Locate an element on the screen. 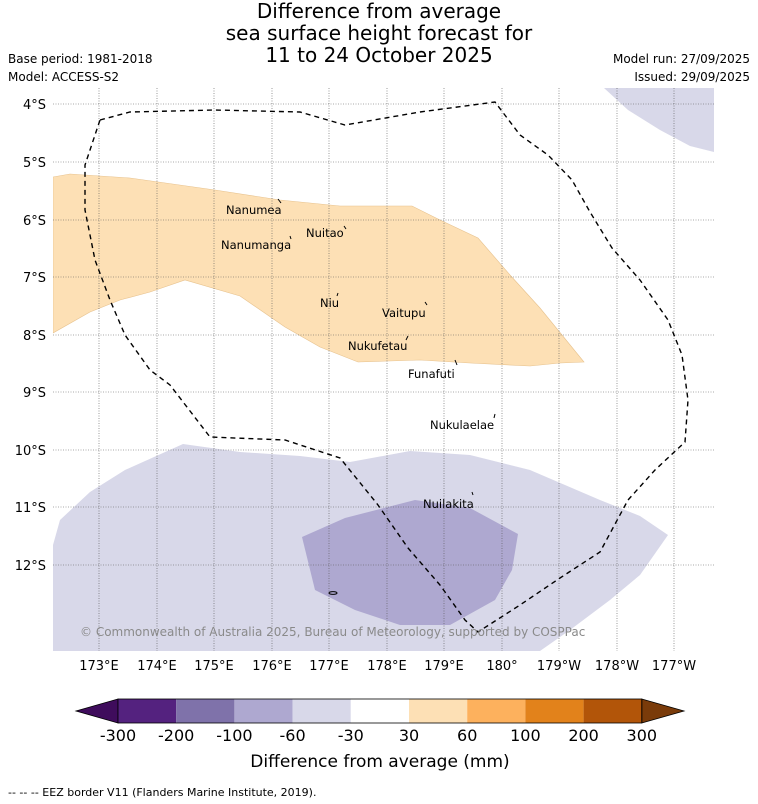  place-nuitao: Nuitao is located at coordinates (325, 233).